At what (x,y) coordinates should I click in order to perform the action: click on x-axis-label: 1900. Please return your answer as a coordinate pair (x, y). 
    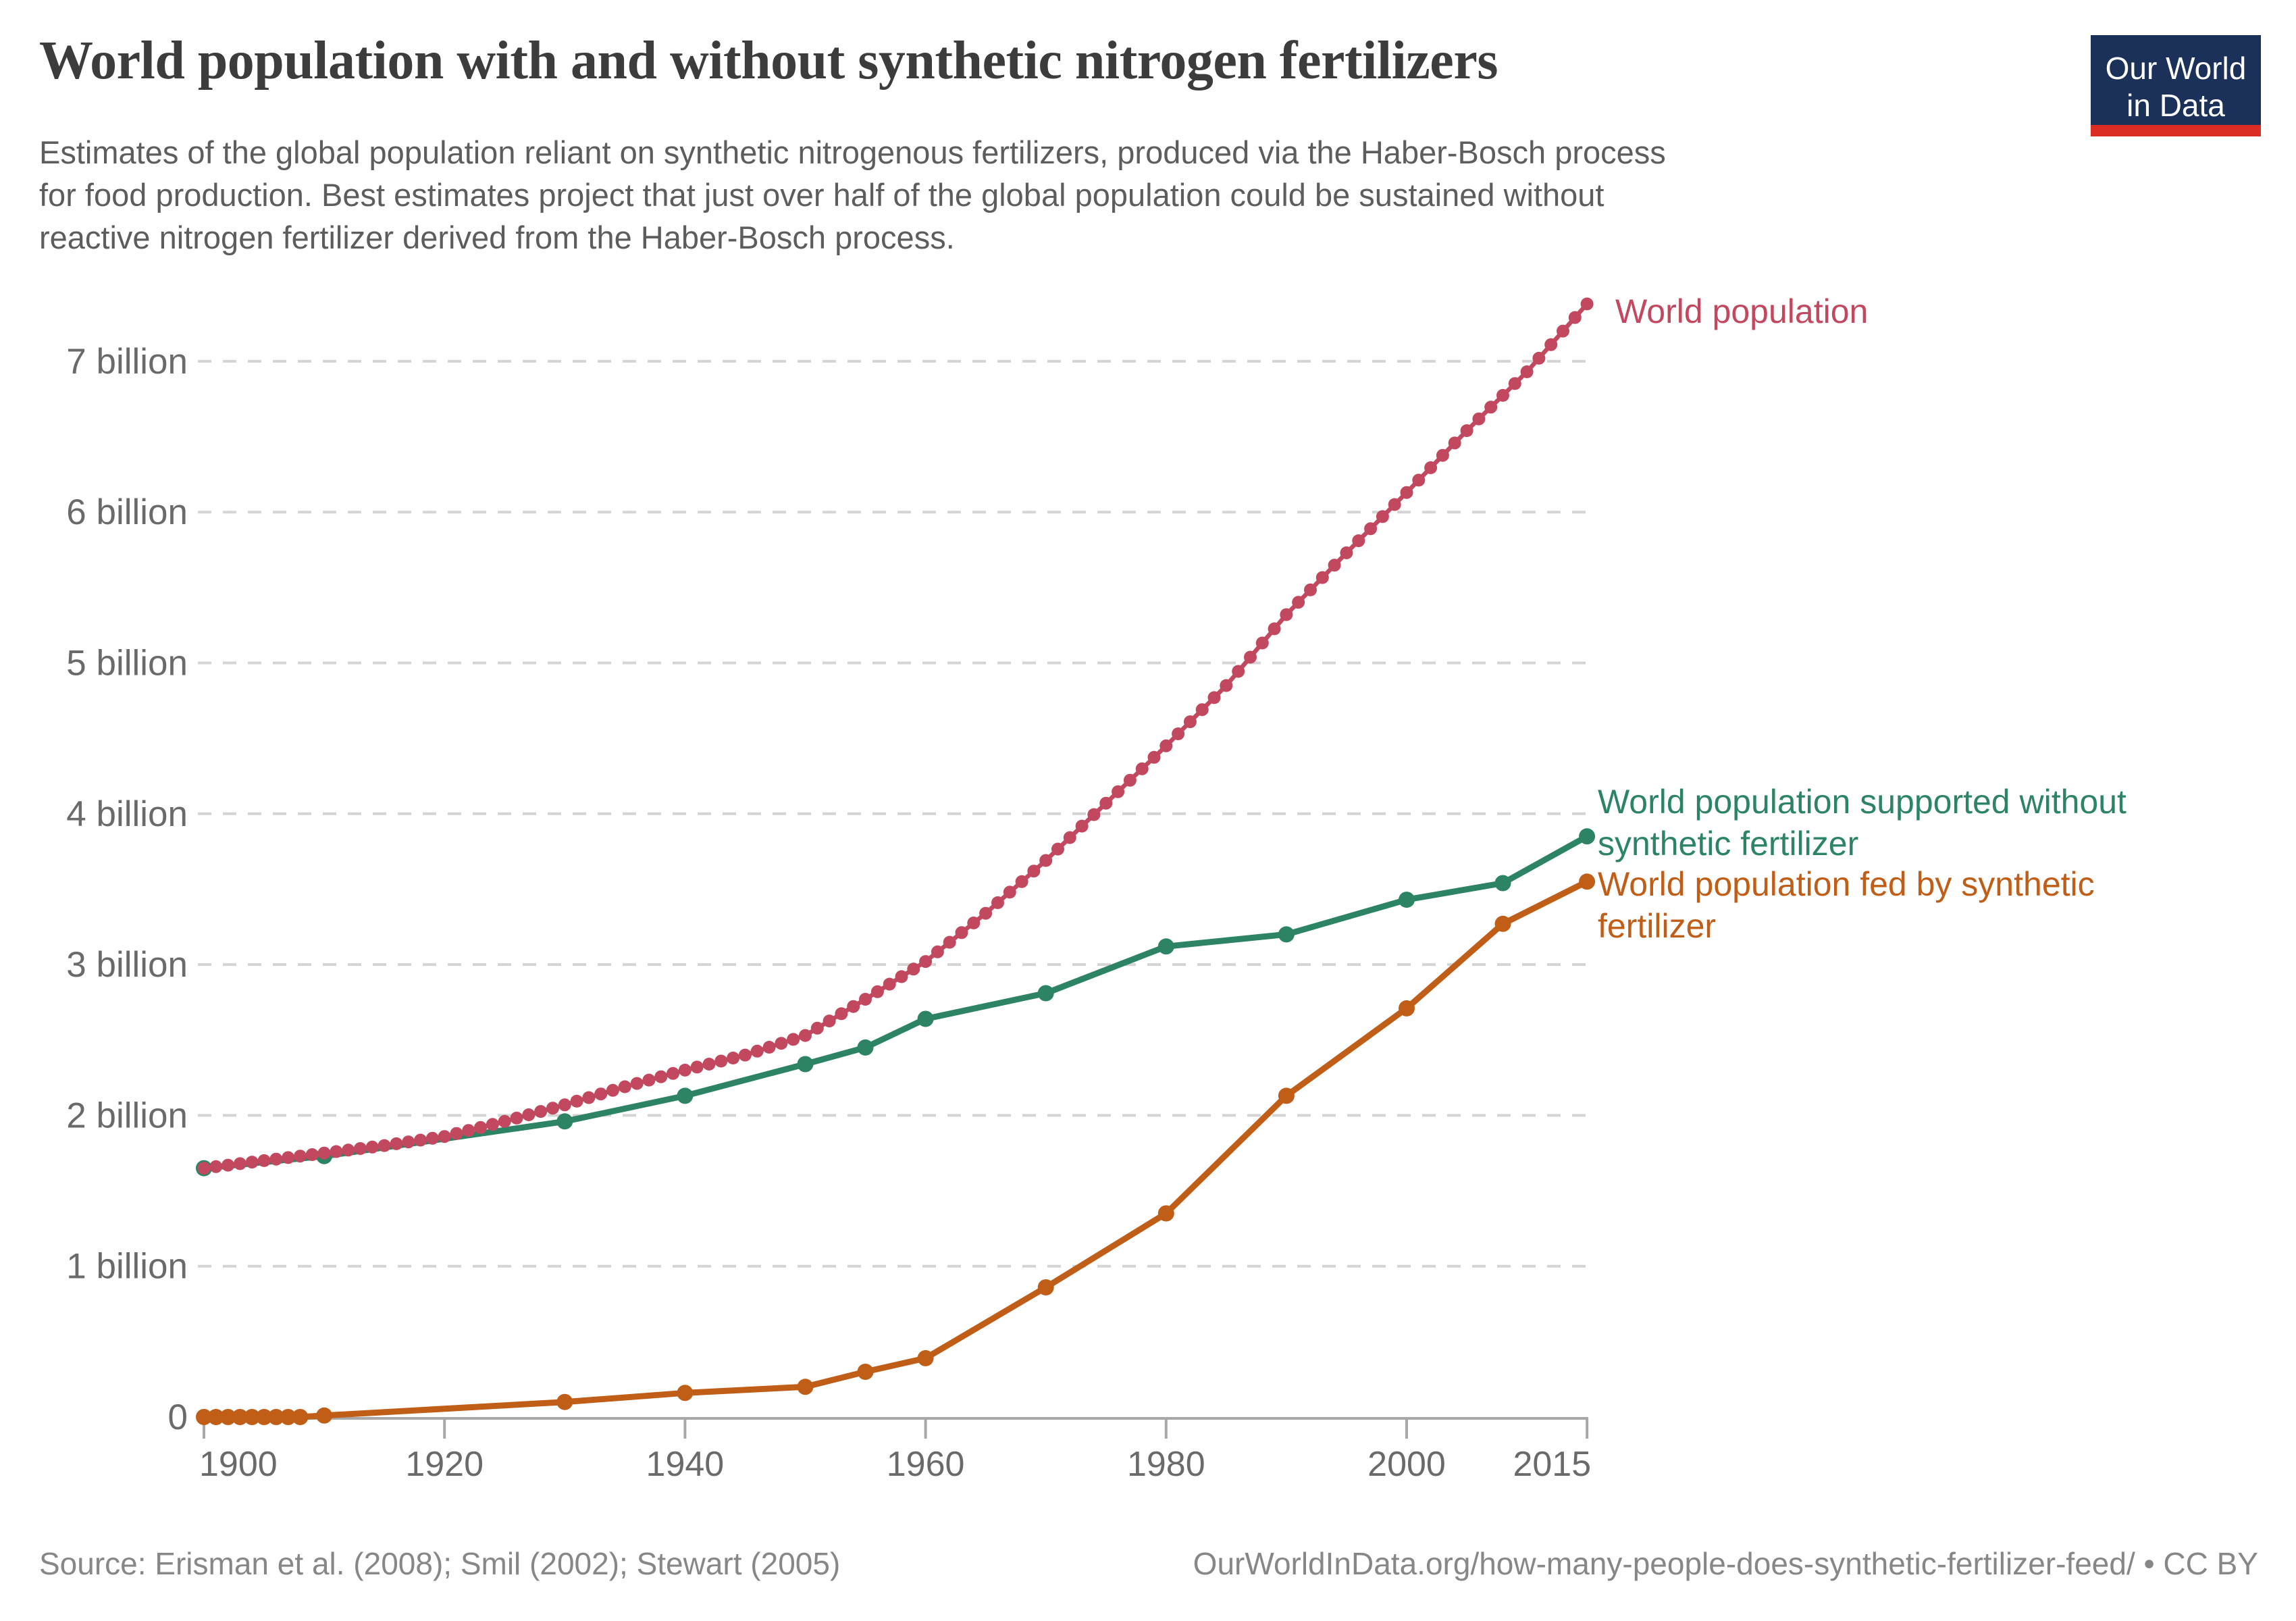
    Looking at the image, I should click on (238, 1464).